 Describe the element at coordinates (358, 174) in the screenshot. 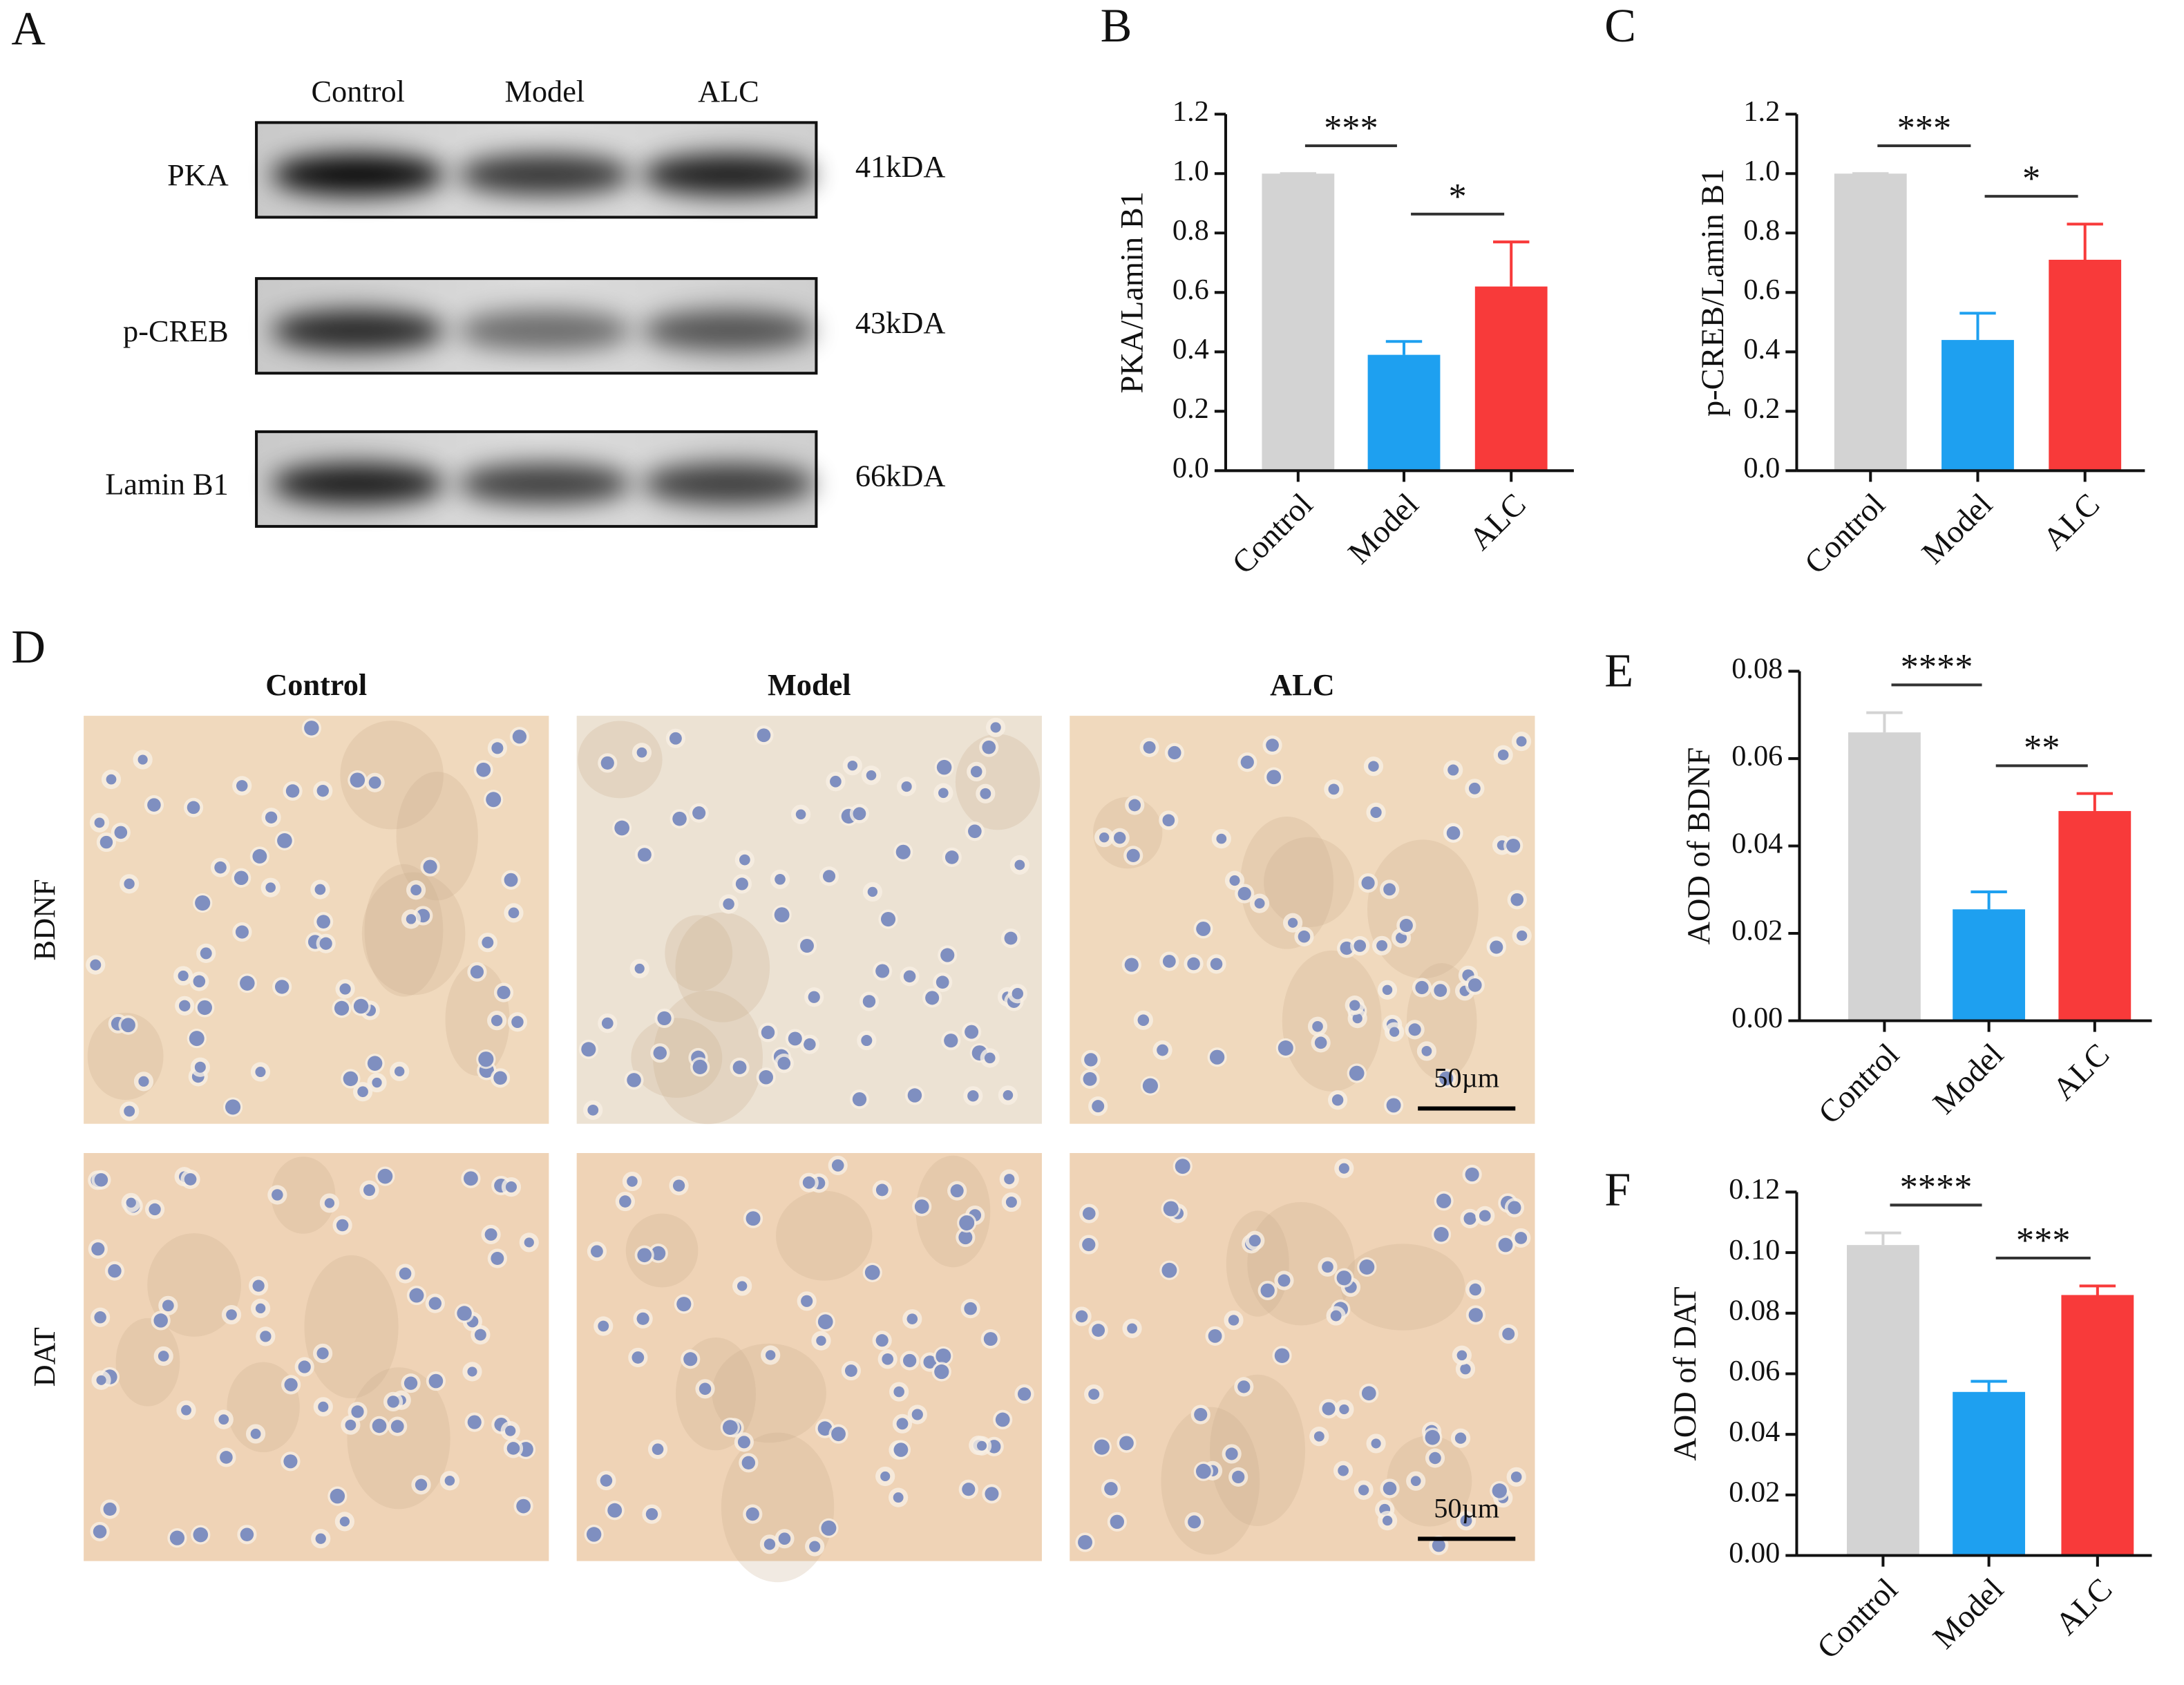

I see `blot-band` at that location.